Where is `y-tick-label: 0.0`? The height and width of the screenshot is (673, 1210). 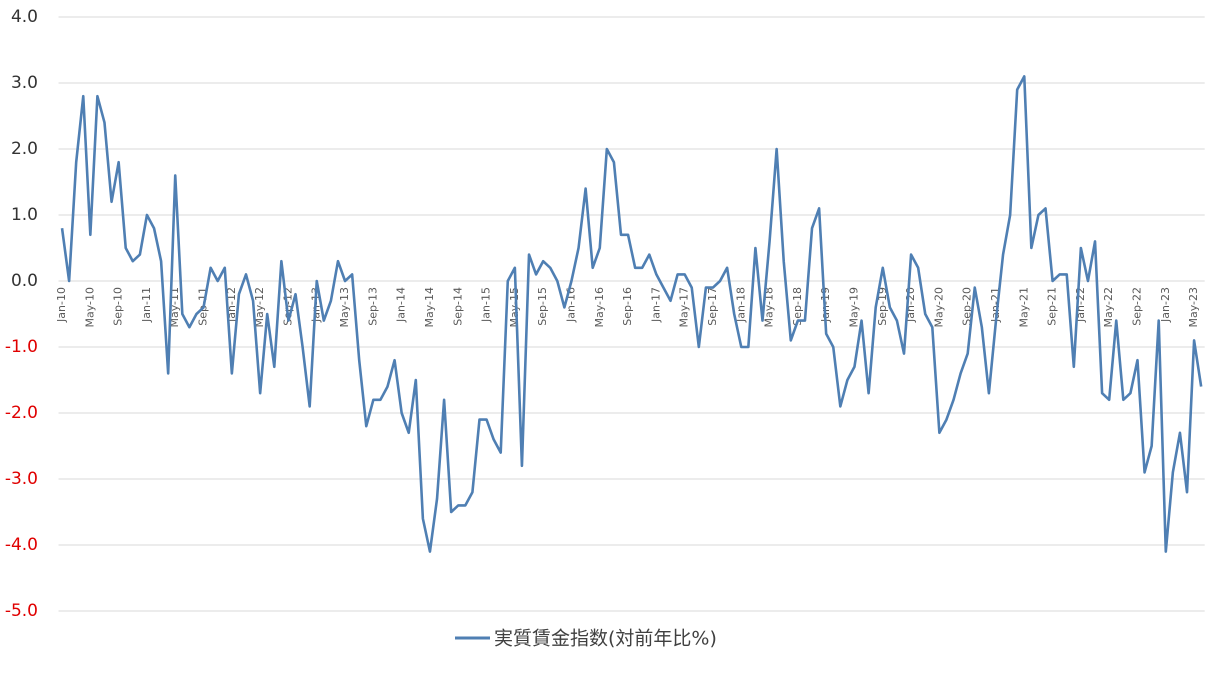
y-tick-label: 0.0 is located at coordinates (24, 281).